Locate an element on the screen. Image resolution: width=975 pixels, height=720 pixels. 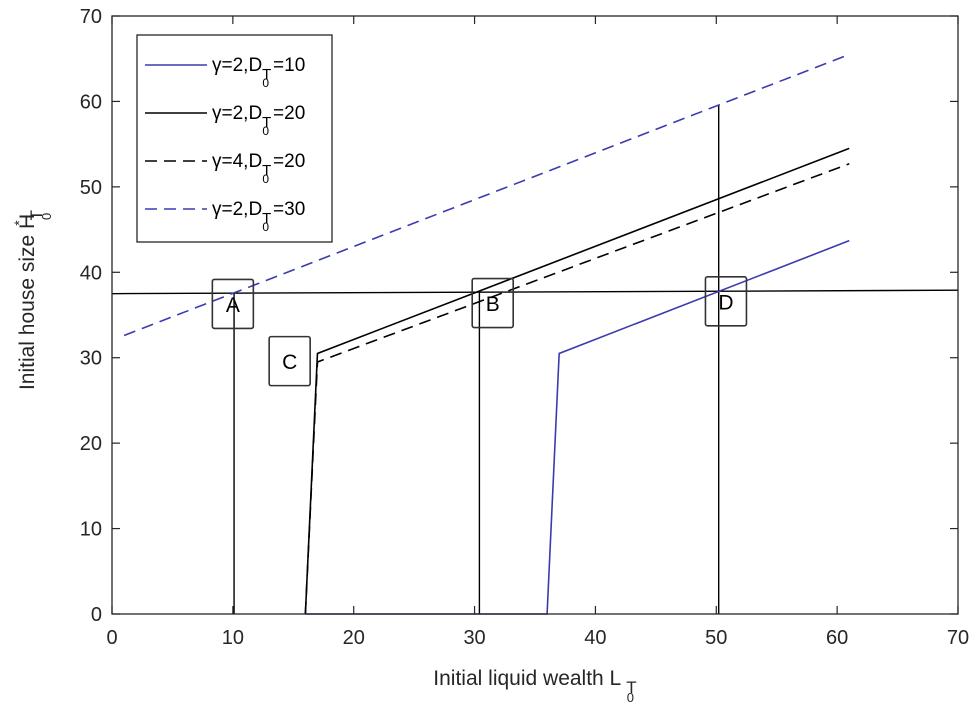
annotation-label: A is located at coordinates (233, 305).